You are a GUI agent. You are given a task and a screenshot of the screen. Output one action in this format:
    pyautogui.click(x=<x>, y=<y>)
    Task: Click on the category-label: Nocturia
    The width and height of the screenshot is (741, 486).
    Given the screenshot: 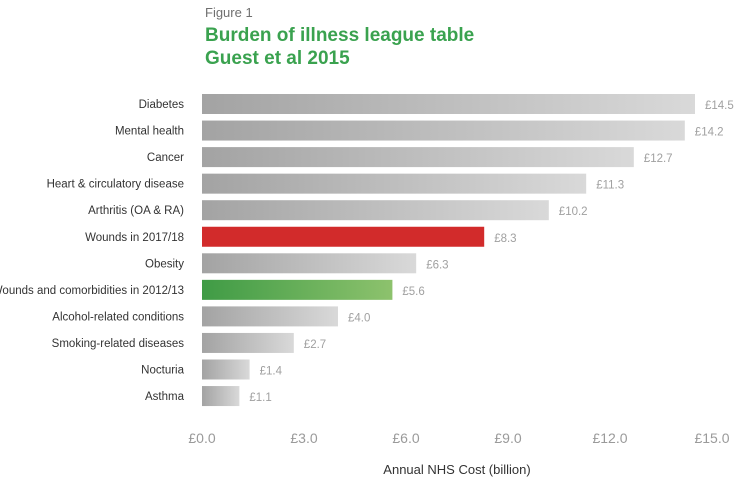 What is the action you would take?
    pyautogui.click(x=162, y=371)
    